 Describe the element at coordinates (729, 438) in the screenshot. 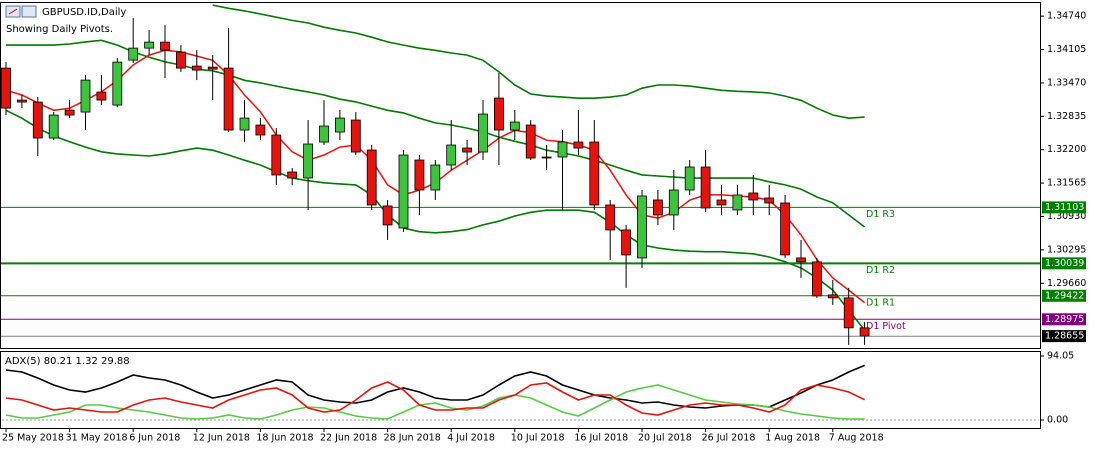

I see `x-tick-label: 26 Jul 2018` at that location.